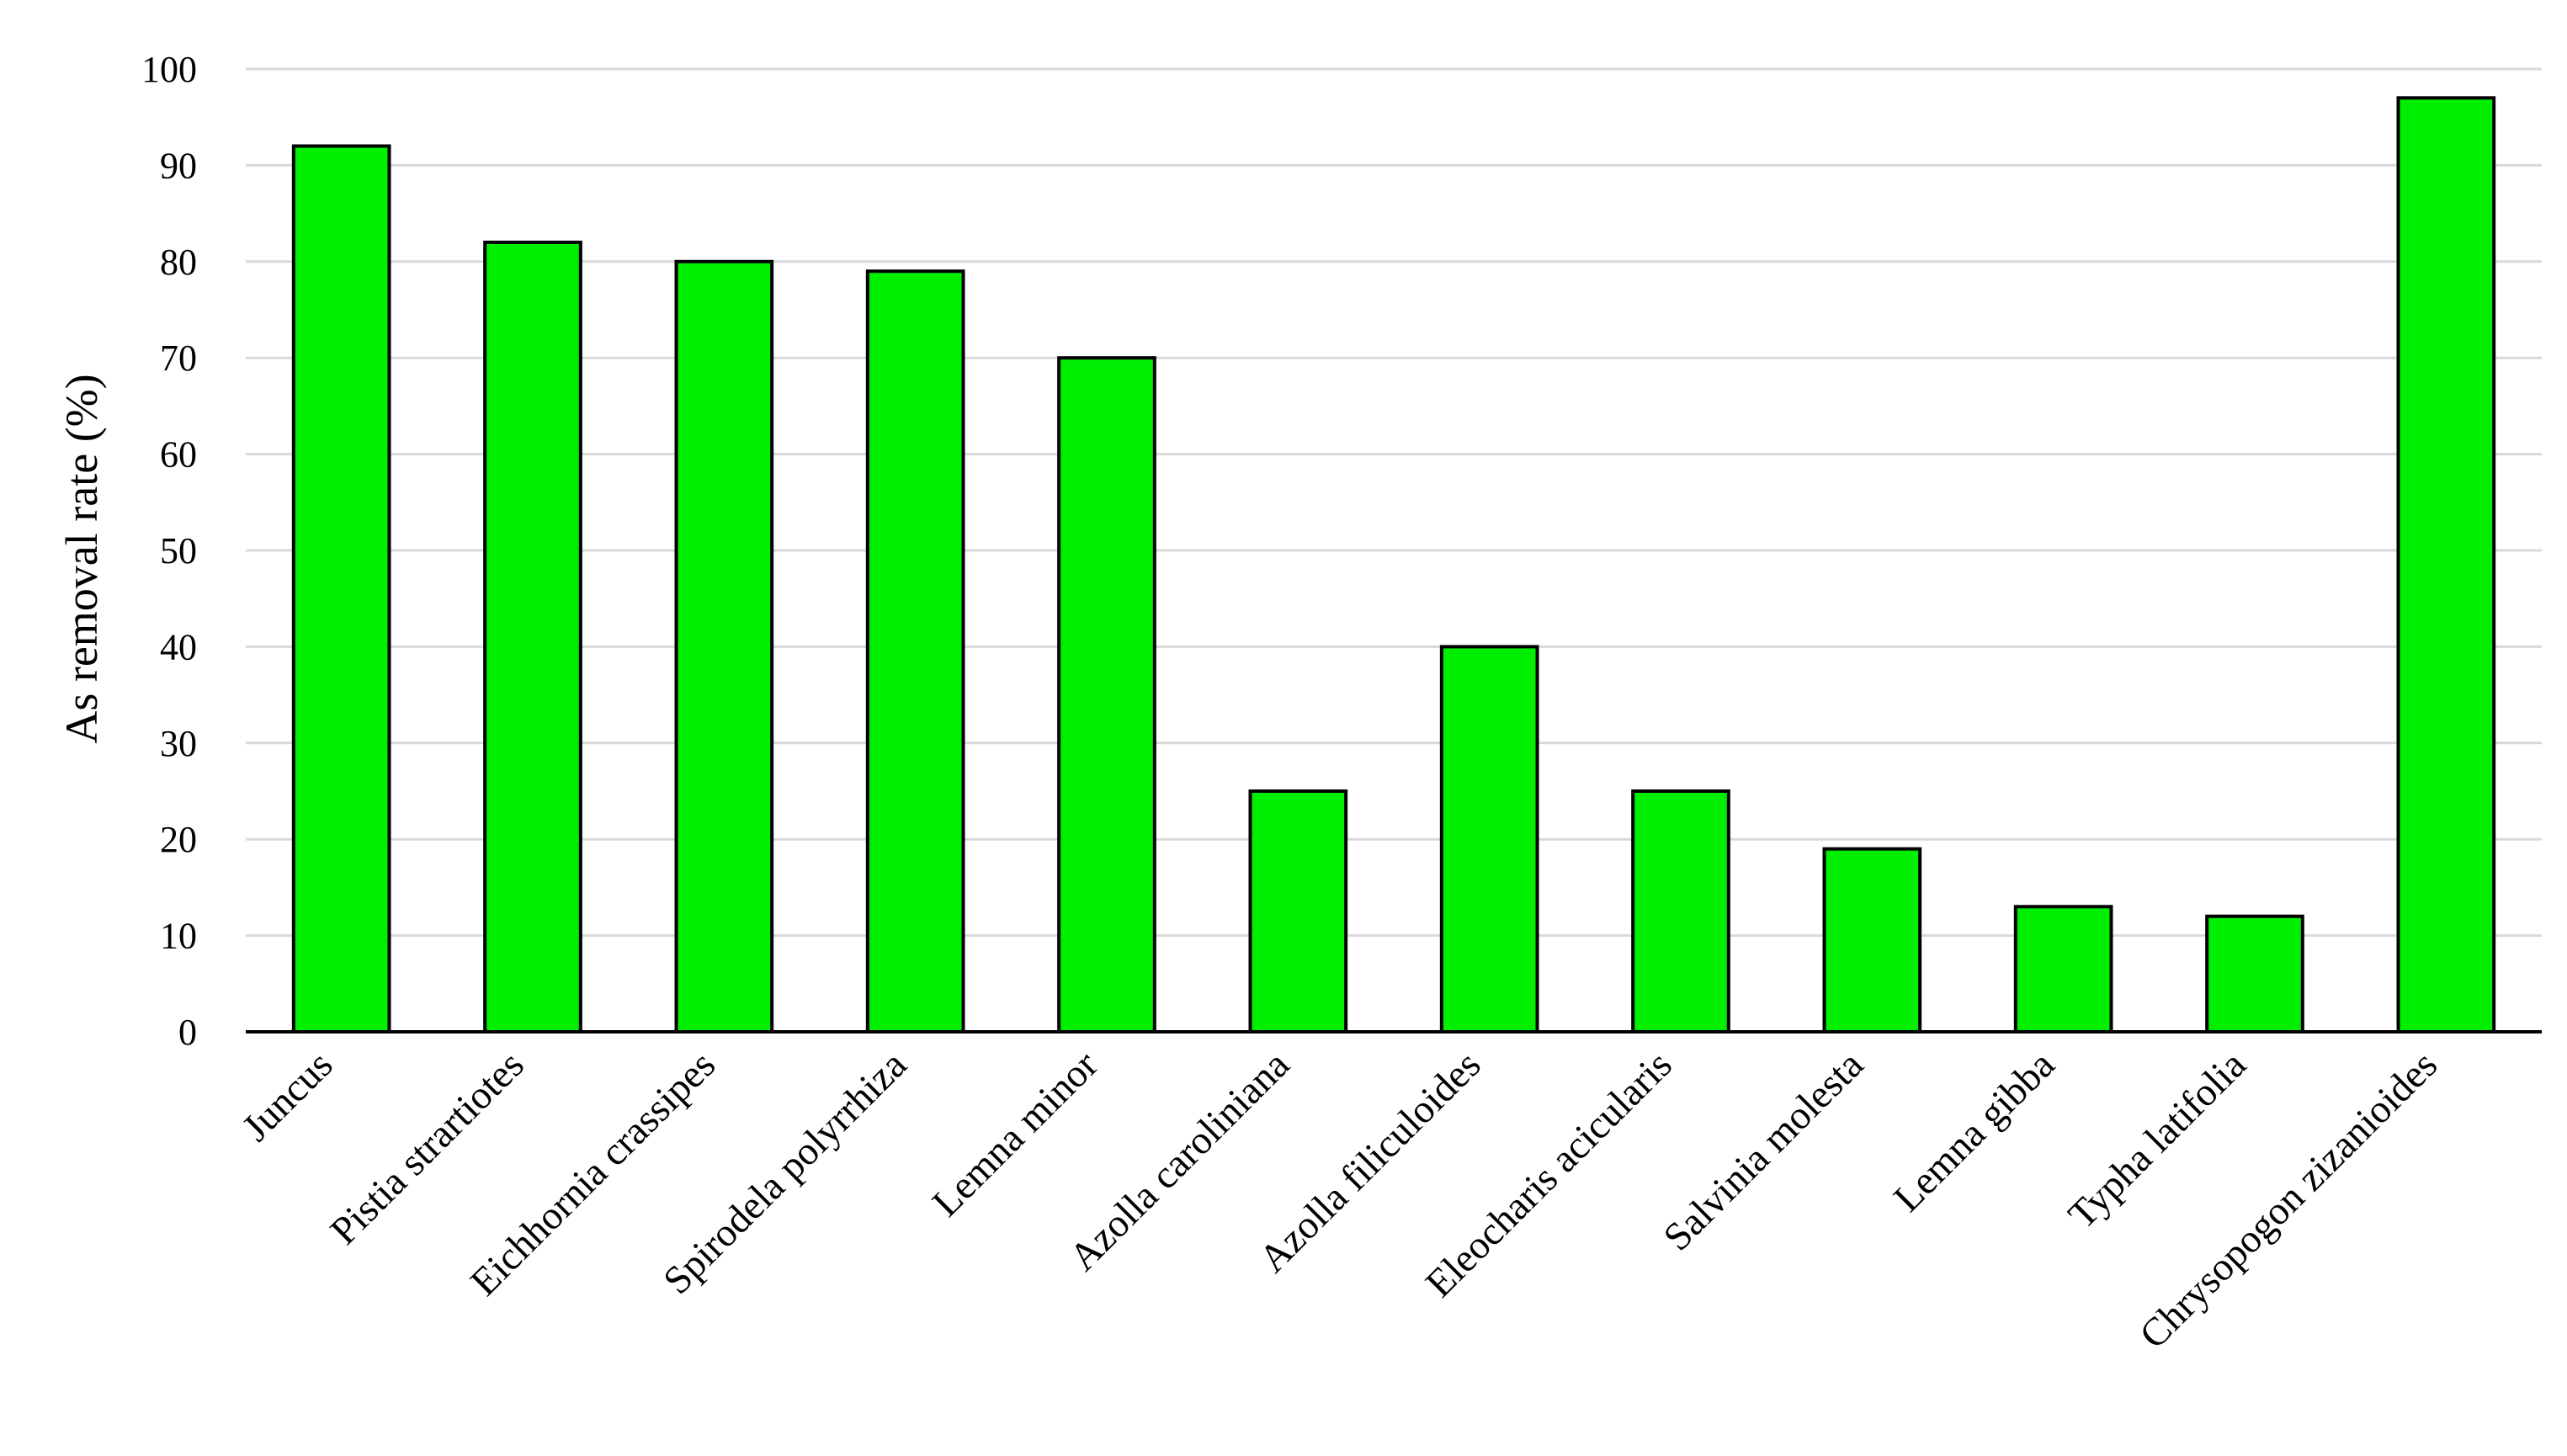  Describe the element at coordinates (169, 69) in the screenshot. I see `y-tick-label: 100` at that location.